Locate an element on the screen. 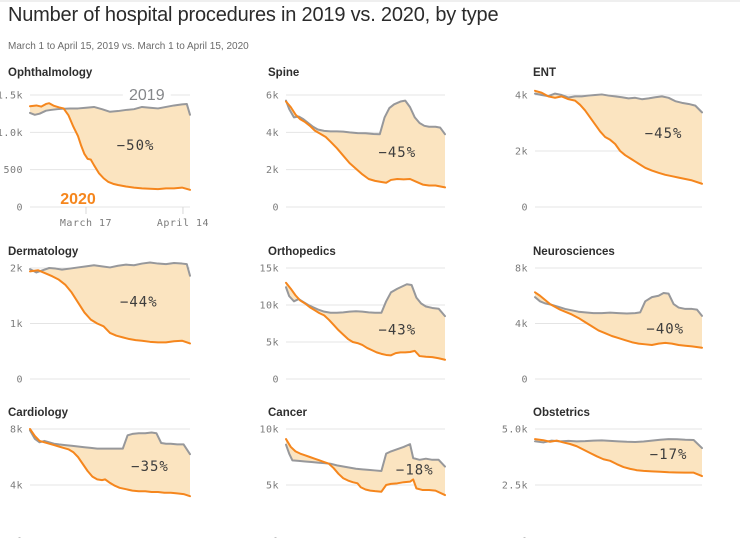  y-tick-label: 1.0k is located at coordinates (11, 133).